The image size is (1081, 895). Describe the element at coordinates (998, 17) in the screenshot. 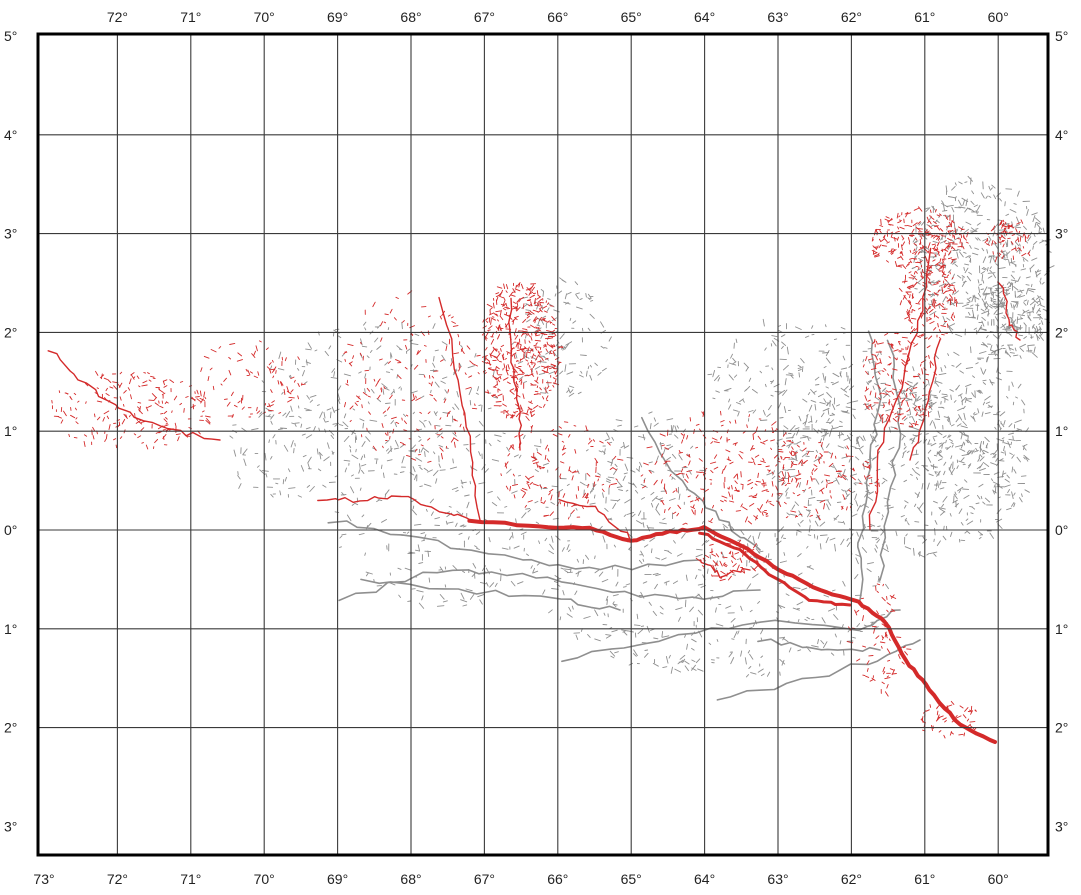

I see `top-longitude-label: 60°` at that location.